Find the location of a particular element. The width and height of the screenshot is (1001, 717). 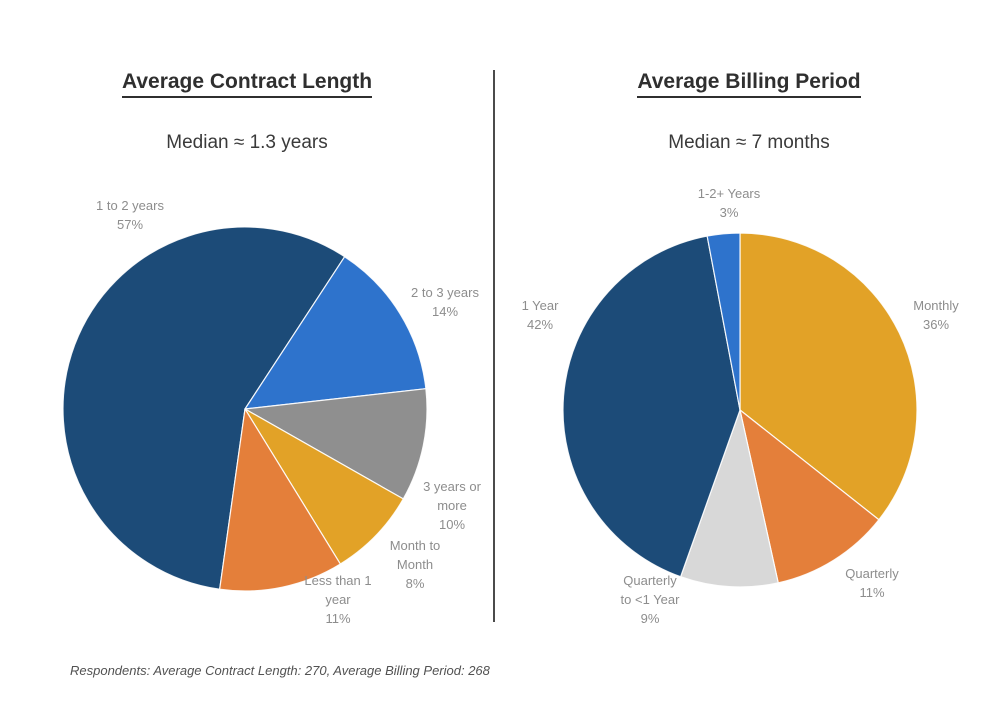

pie-slice-quarterly-to-1-year is located at coordinates (729, 498).